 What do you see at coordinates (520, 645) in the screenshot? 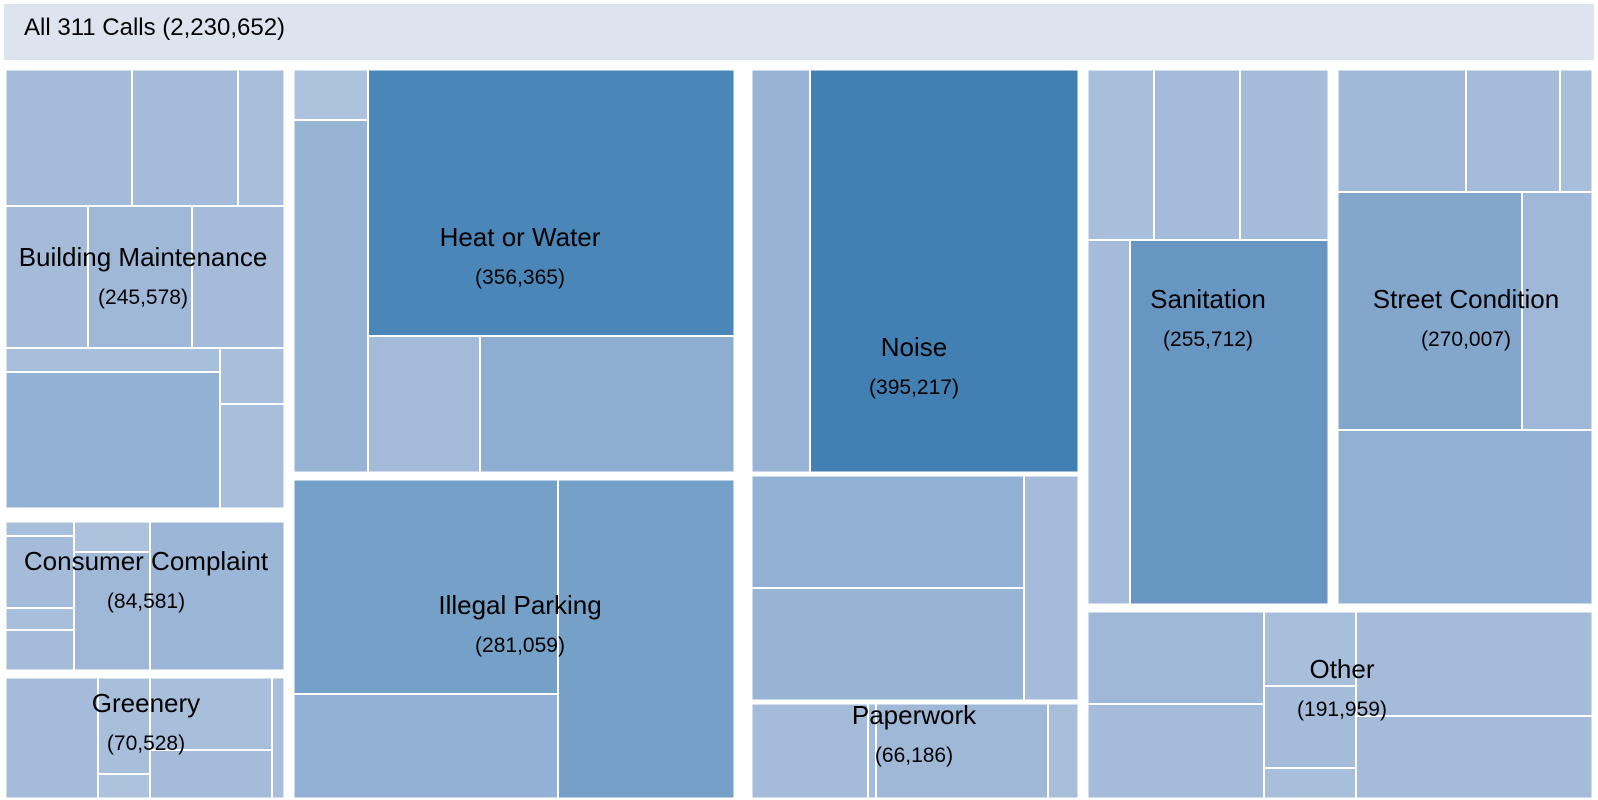
I see `group-value-illegal-parking: (281,059)` at bounding box center [520, 645].